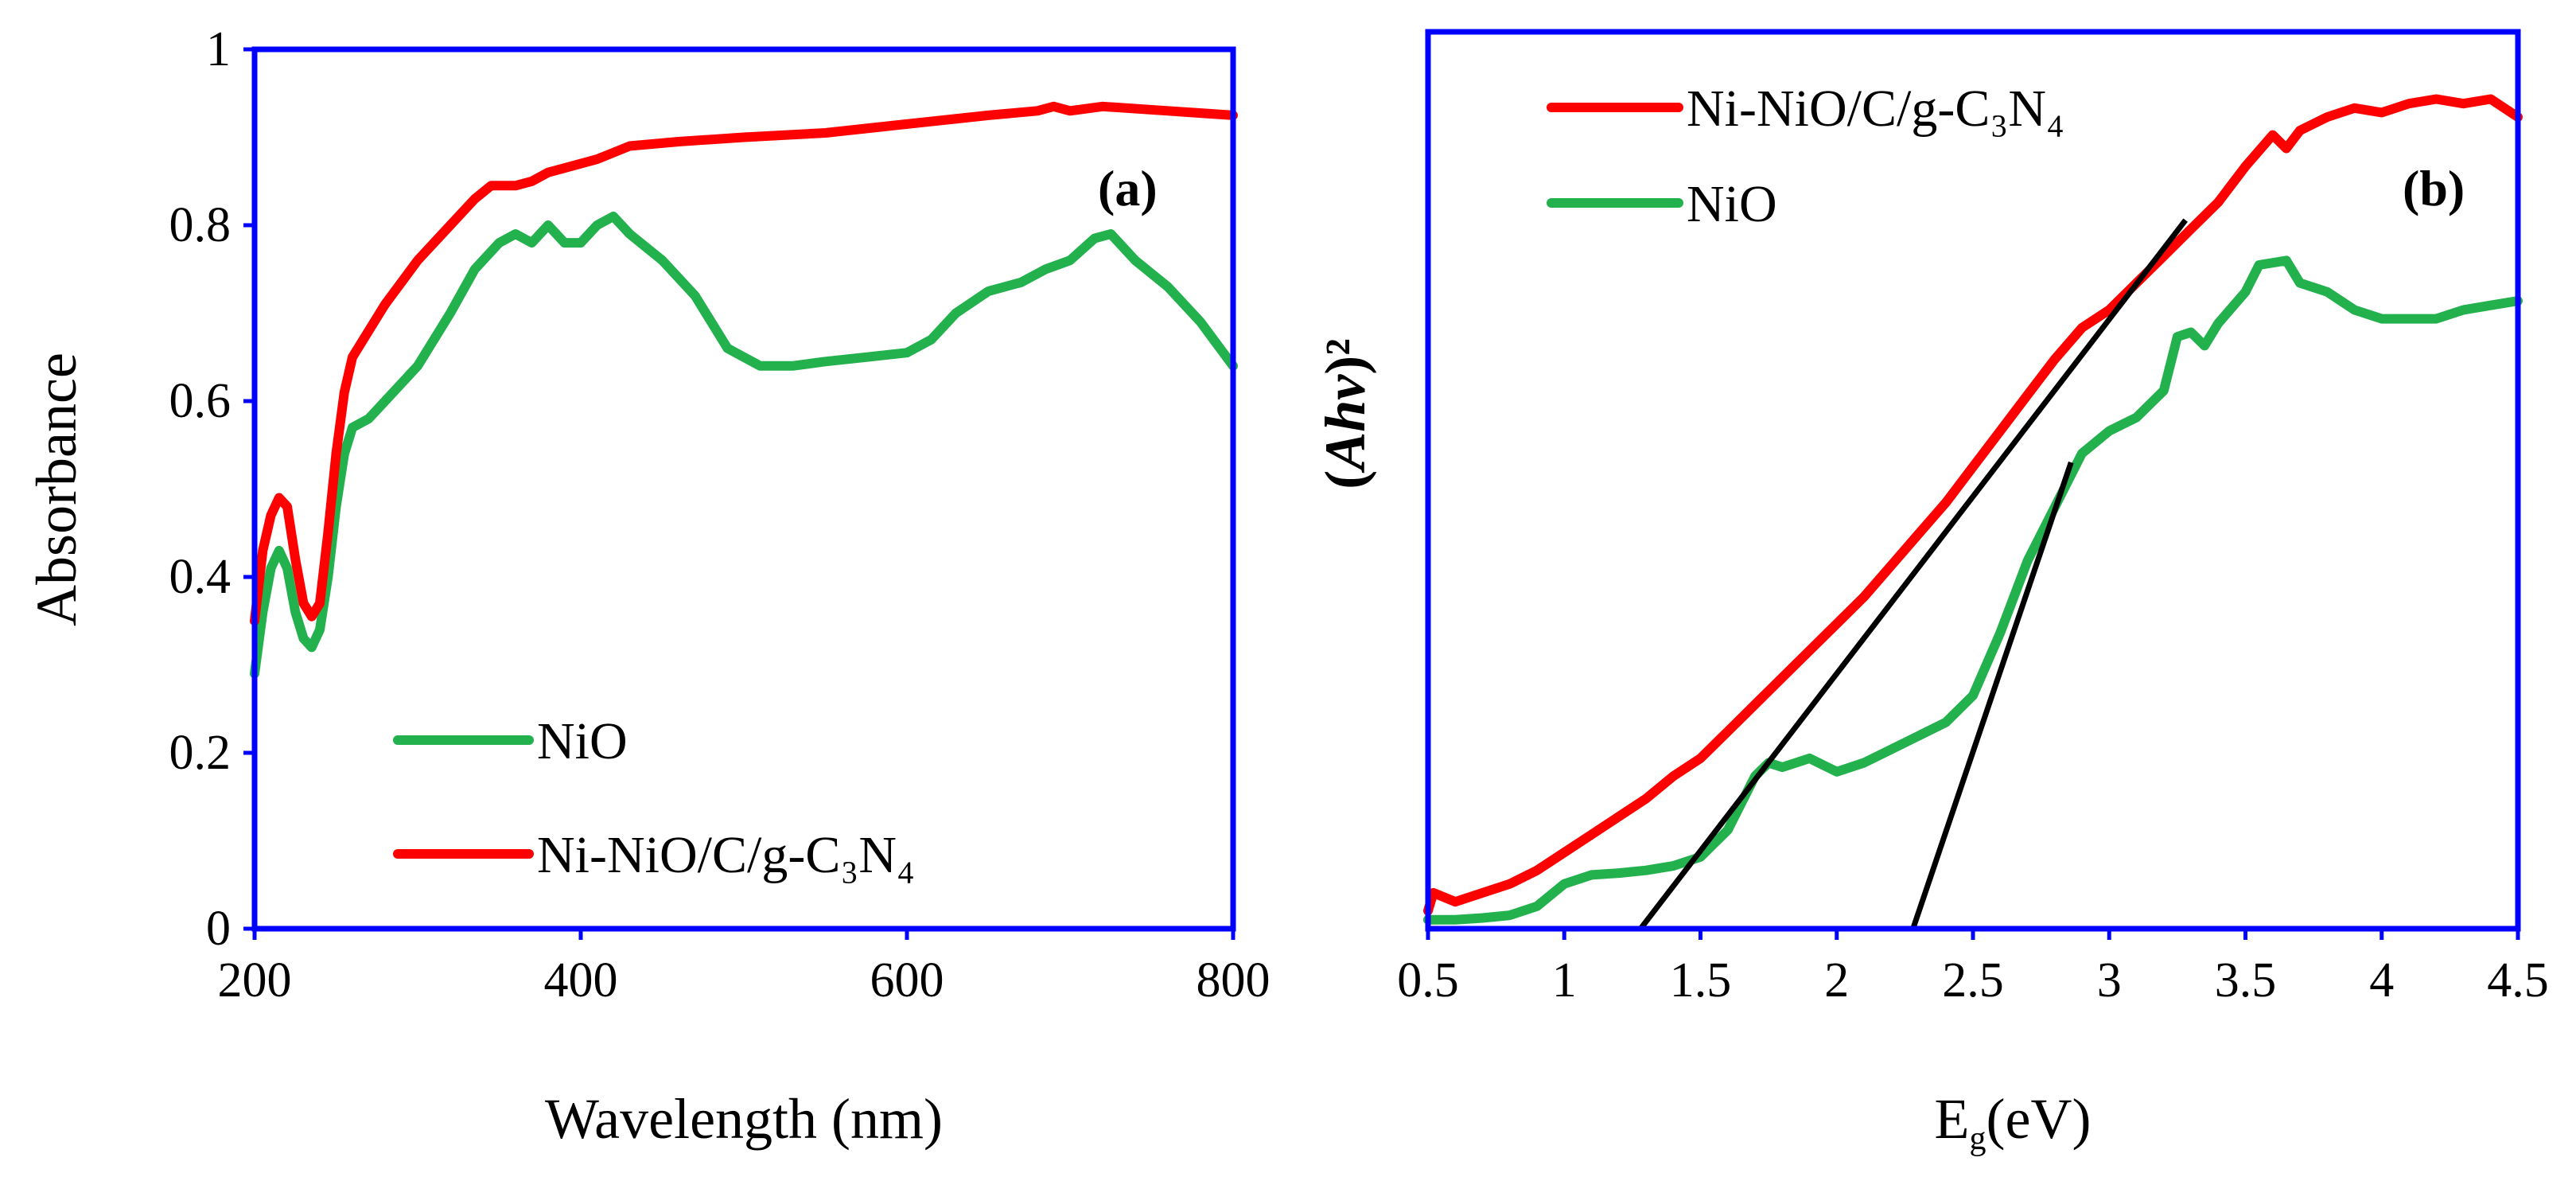  Describe the element at coordinates (1128, 188) in the screenshot. I see `panel-a-label: (a)` at that location.